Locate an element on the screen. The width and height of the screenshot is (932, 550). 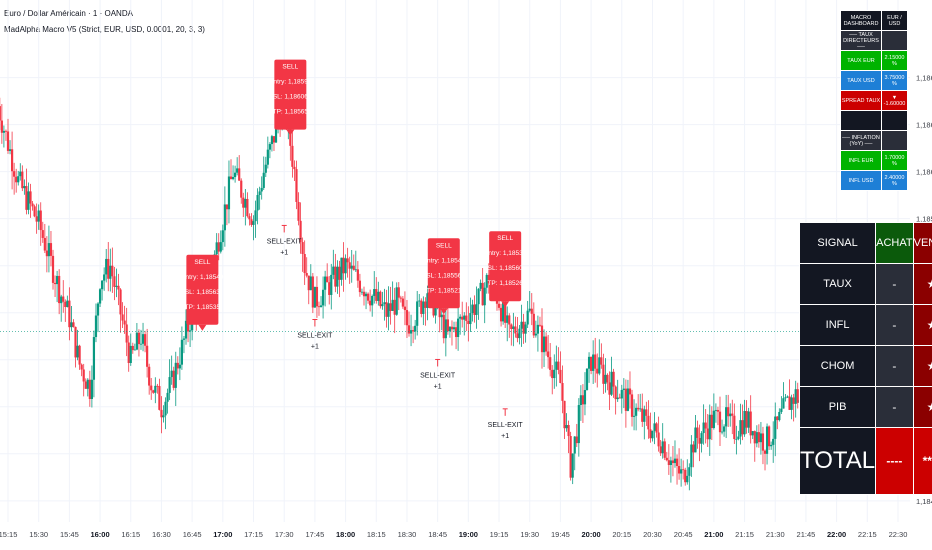
signal-row-achat: - is located at coordinates (894, 366).